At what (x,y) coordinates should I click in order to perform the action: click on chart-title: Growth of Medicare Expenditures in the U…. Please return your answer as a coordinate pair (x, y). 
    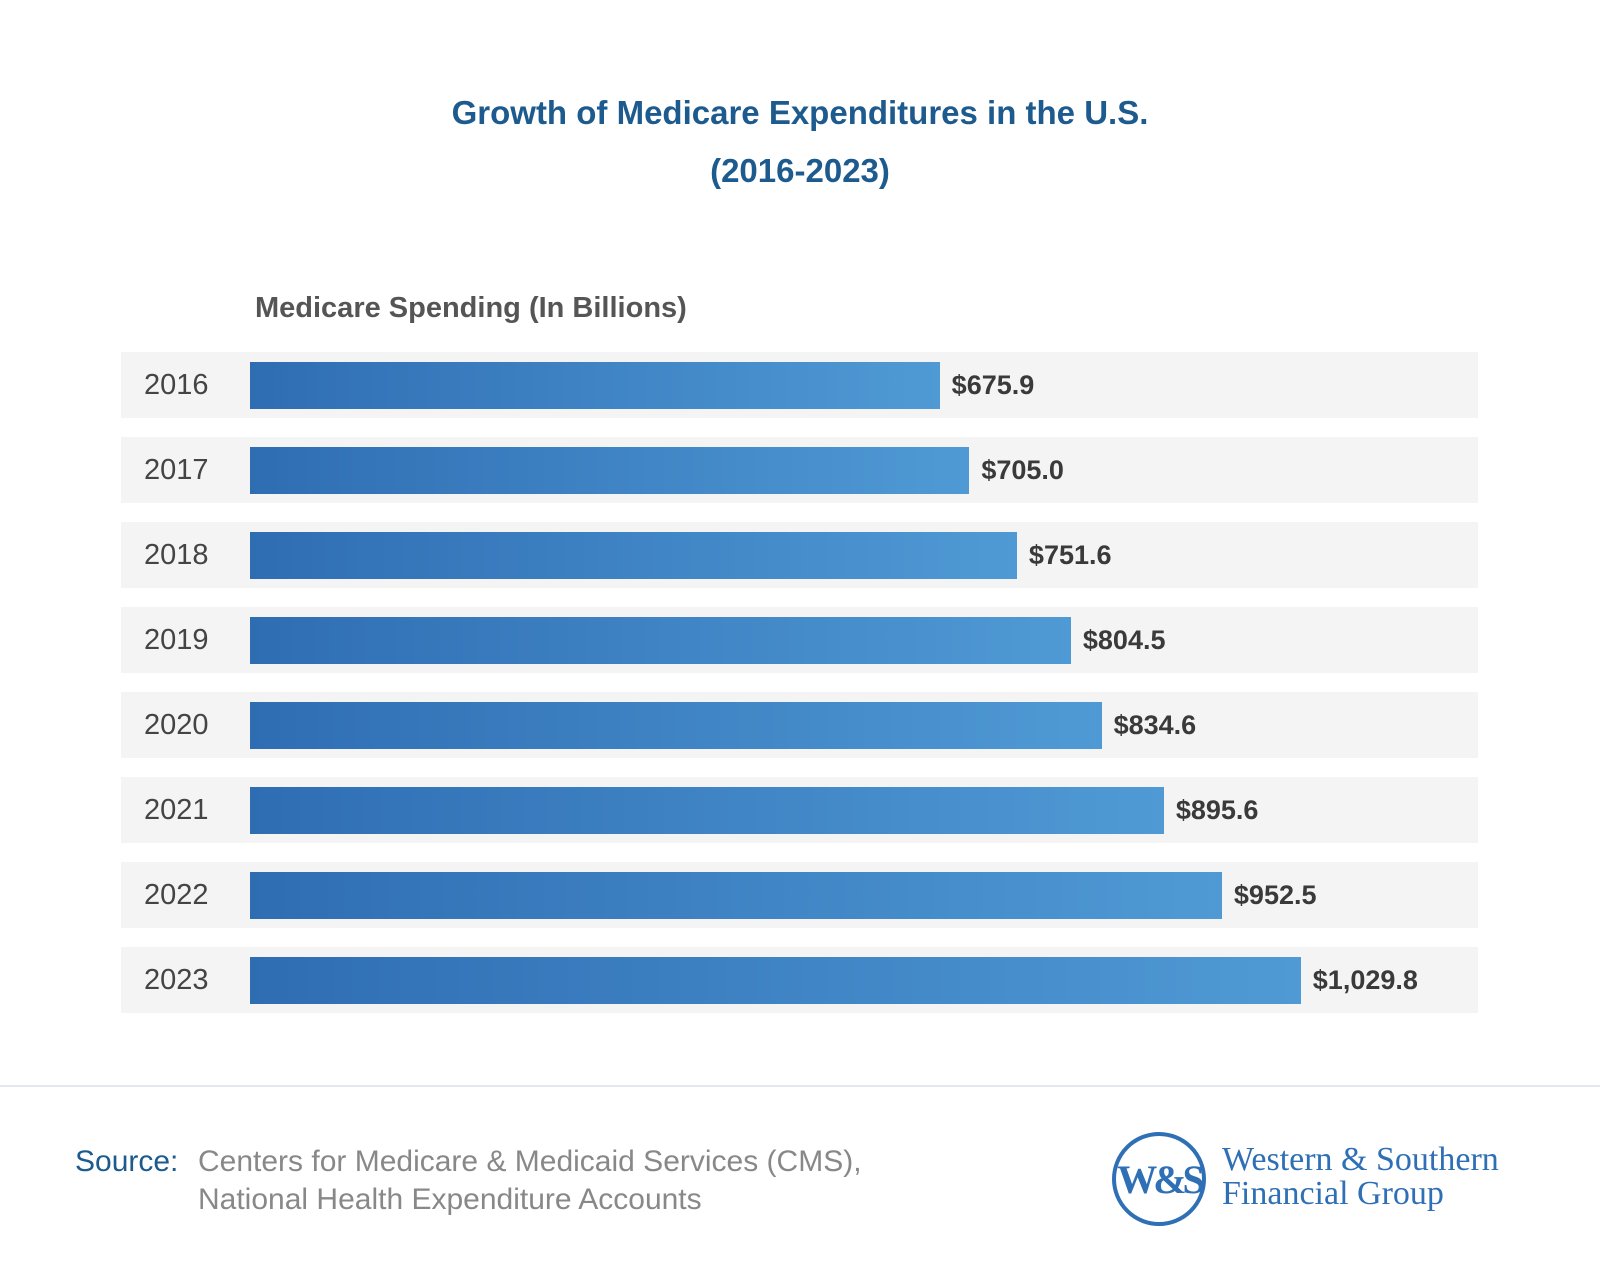
    Looking at the image, I should click on (800, 112).